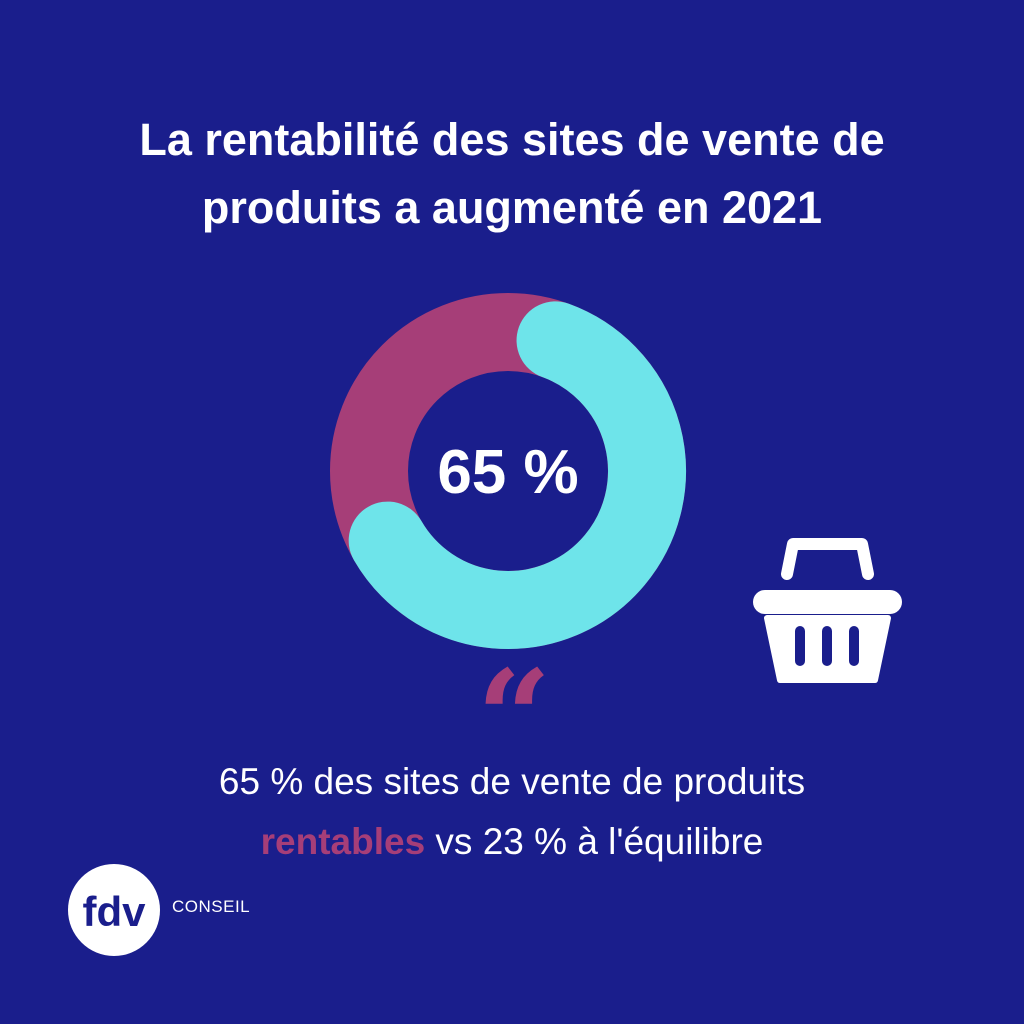  I want to click on donut-center-label: 65 %, so click(507, 472).